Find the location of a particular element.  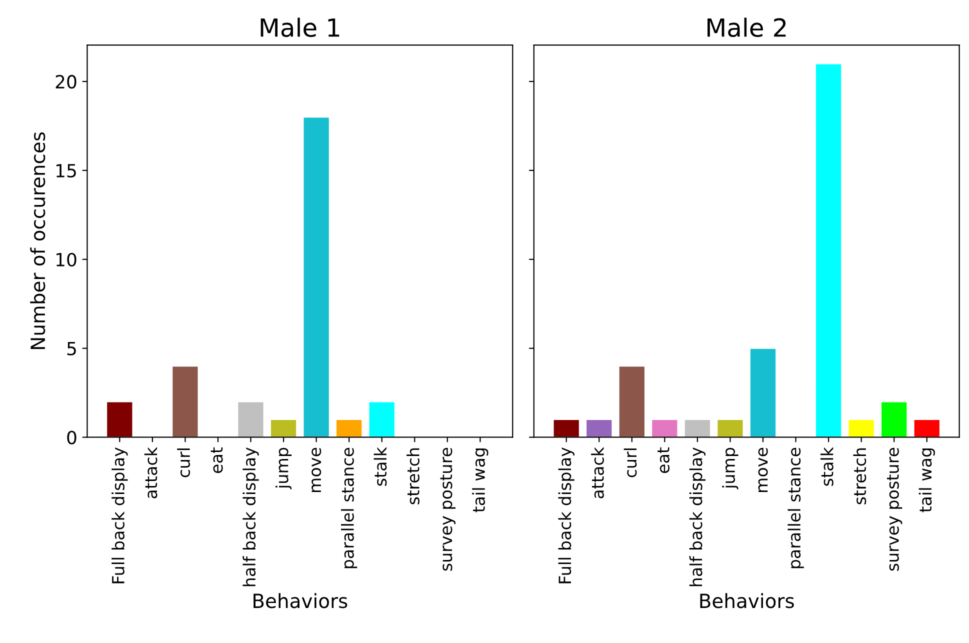

chart-title: Male 1 is located at coordinates (300, 28).